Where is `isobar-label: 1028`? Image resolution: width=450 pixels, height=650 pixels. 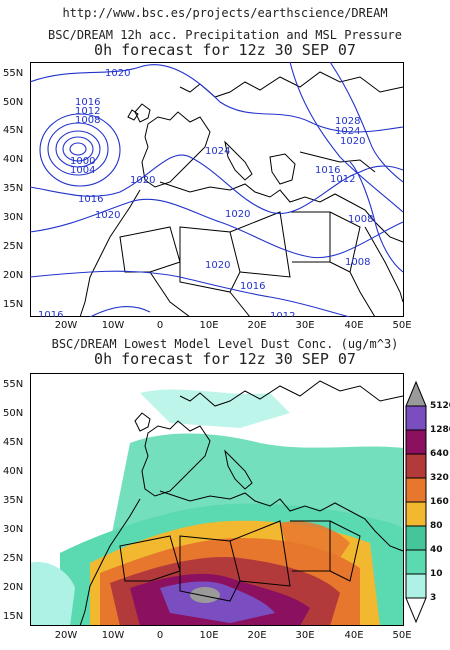 isobar-label: 1028 is located at coordinates (347, 121).